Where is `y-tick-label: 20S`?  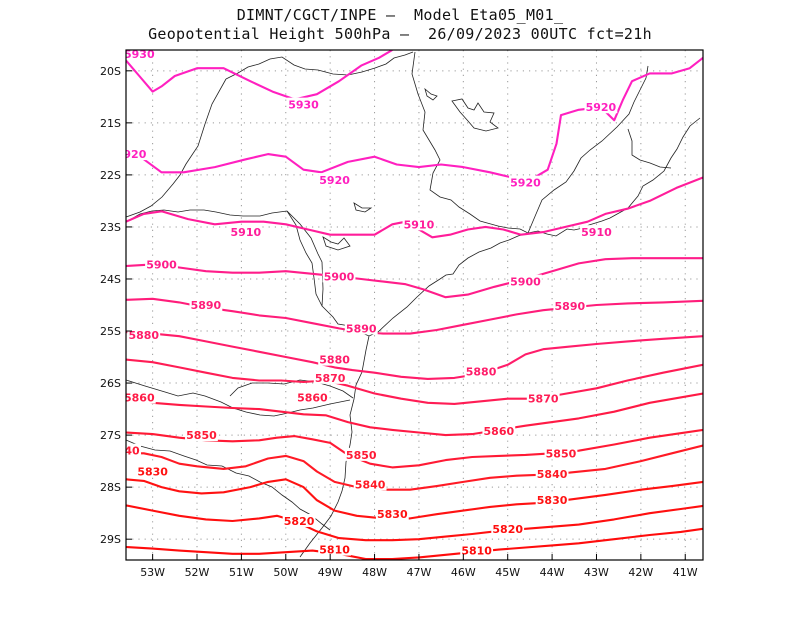 y-tick-label: 20S is located at coordinates (110, 71).